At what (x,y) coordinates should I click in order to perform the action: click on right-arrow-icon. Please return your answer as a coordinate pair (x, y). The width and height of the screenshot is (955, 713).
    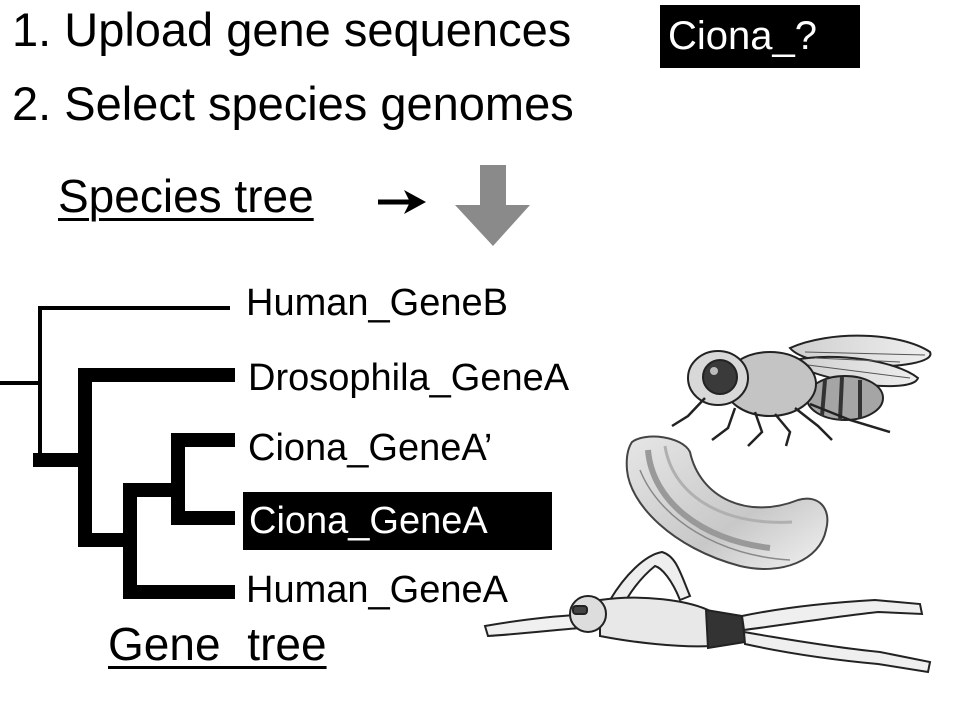
    Looking at the image, I should click on (402, 202).